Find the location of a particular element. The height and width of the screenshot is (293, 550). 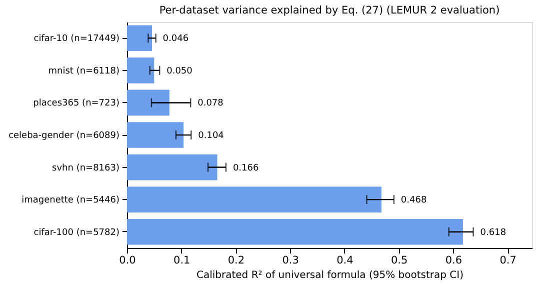

y-tick-label: mnist (n=6118) is located at coordinates (84, 71).